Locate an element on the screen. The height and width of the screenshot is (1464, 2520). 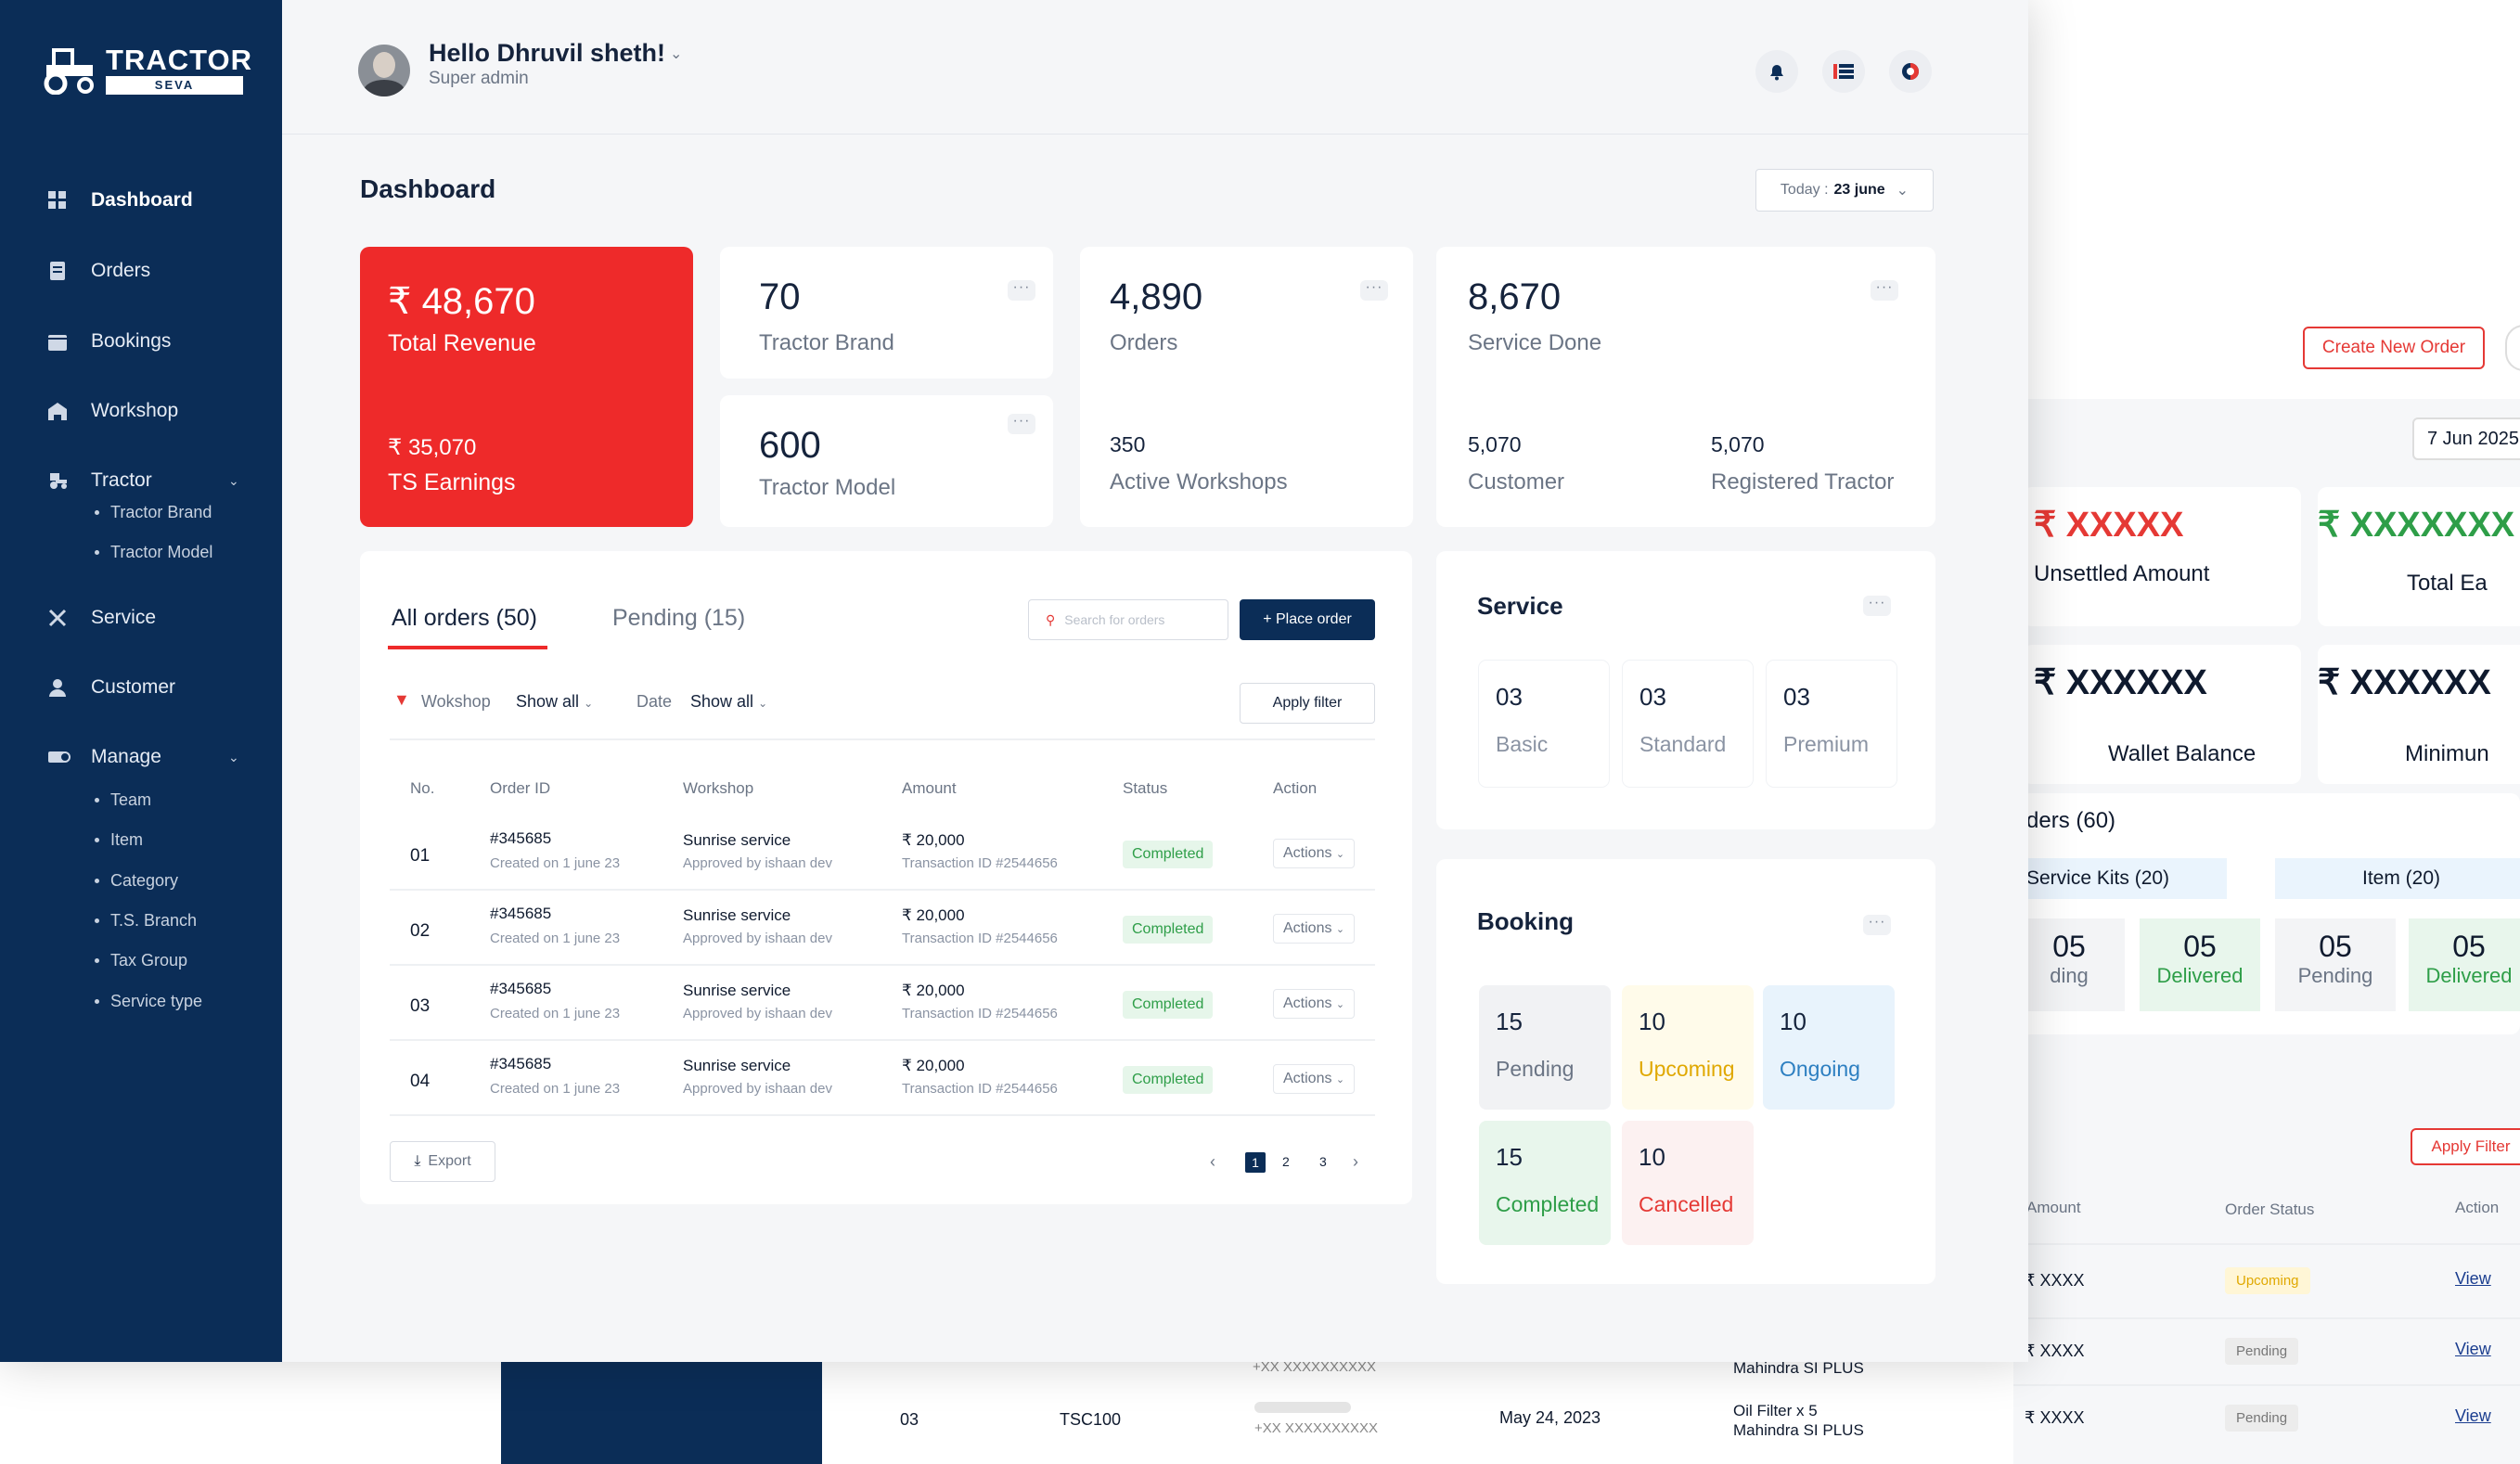
page-1: 1 is located at coordinates (1255, 1162).